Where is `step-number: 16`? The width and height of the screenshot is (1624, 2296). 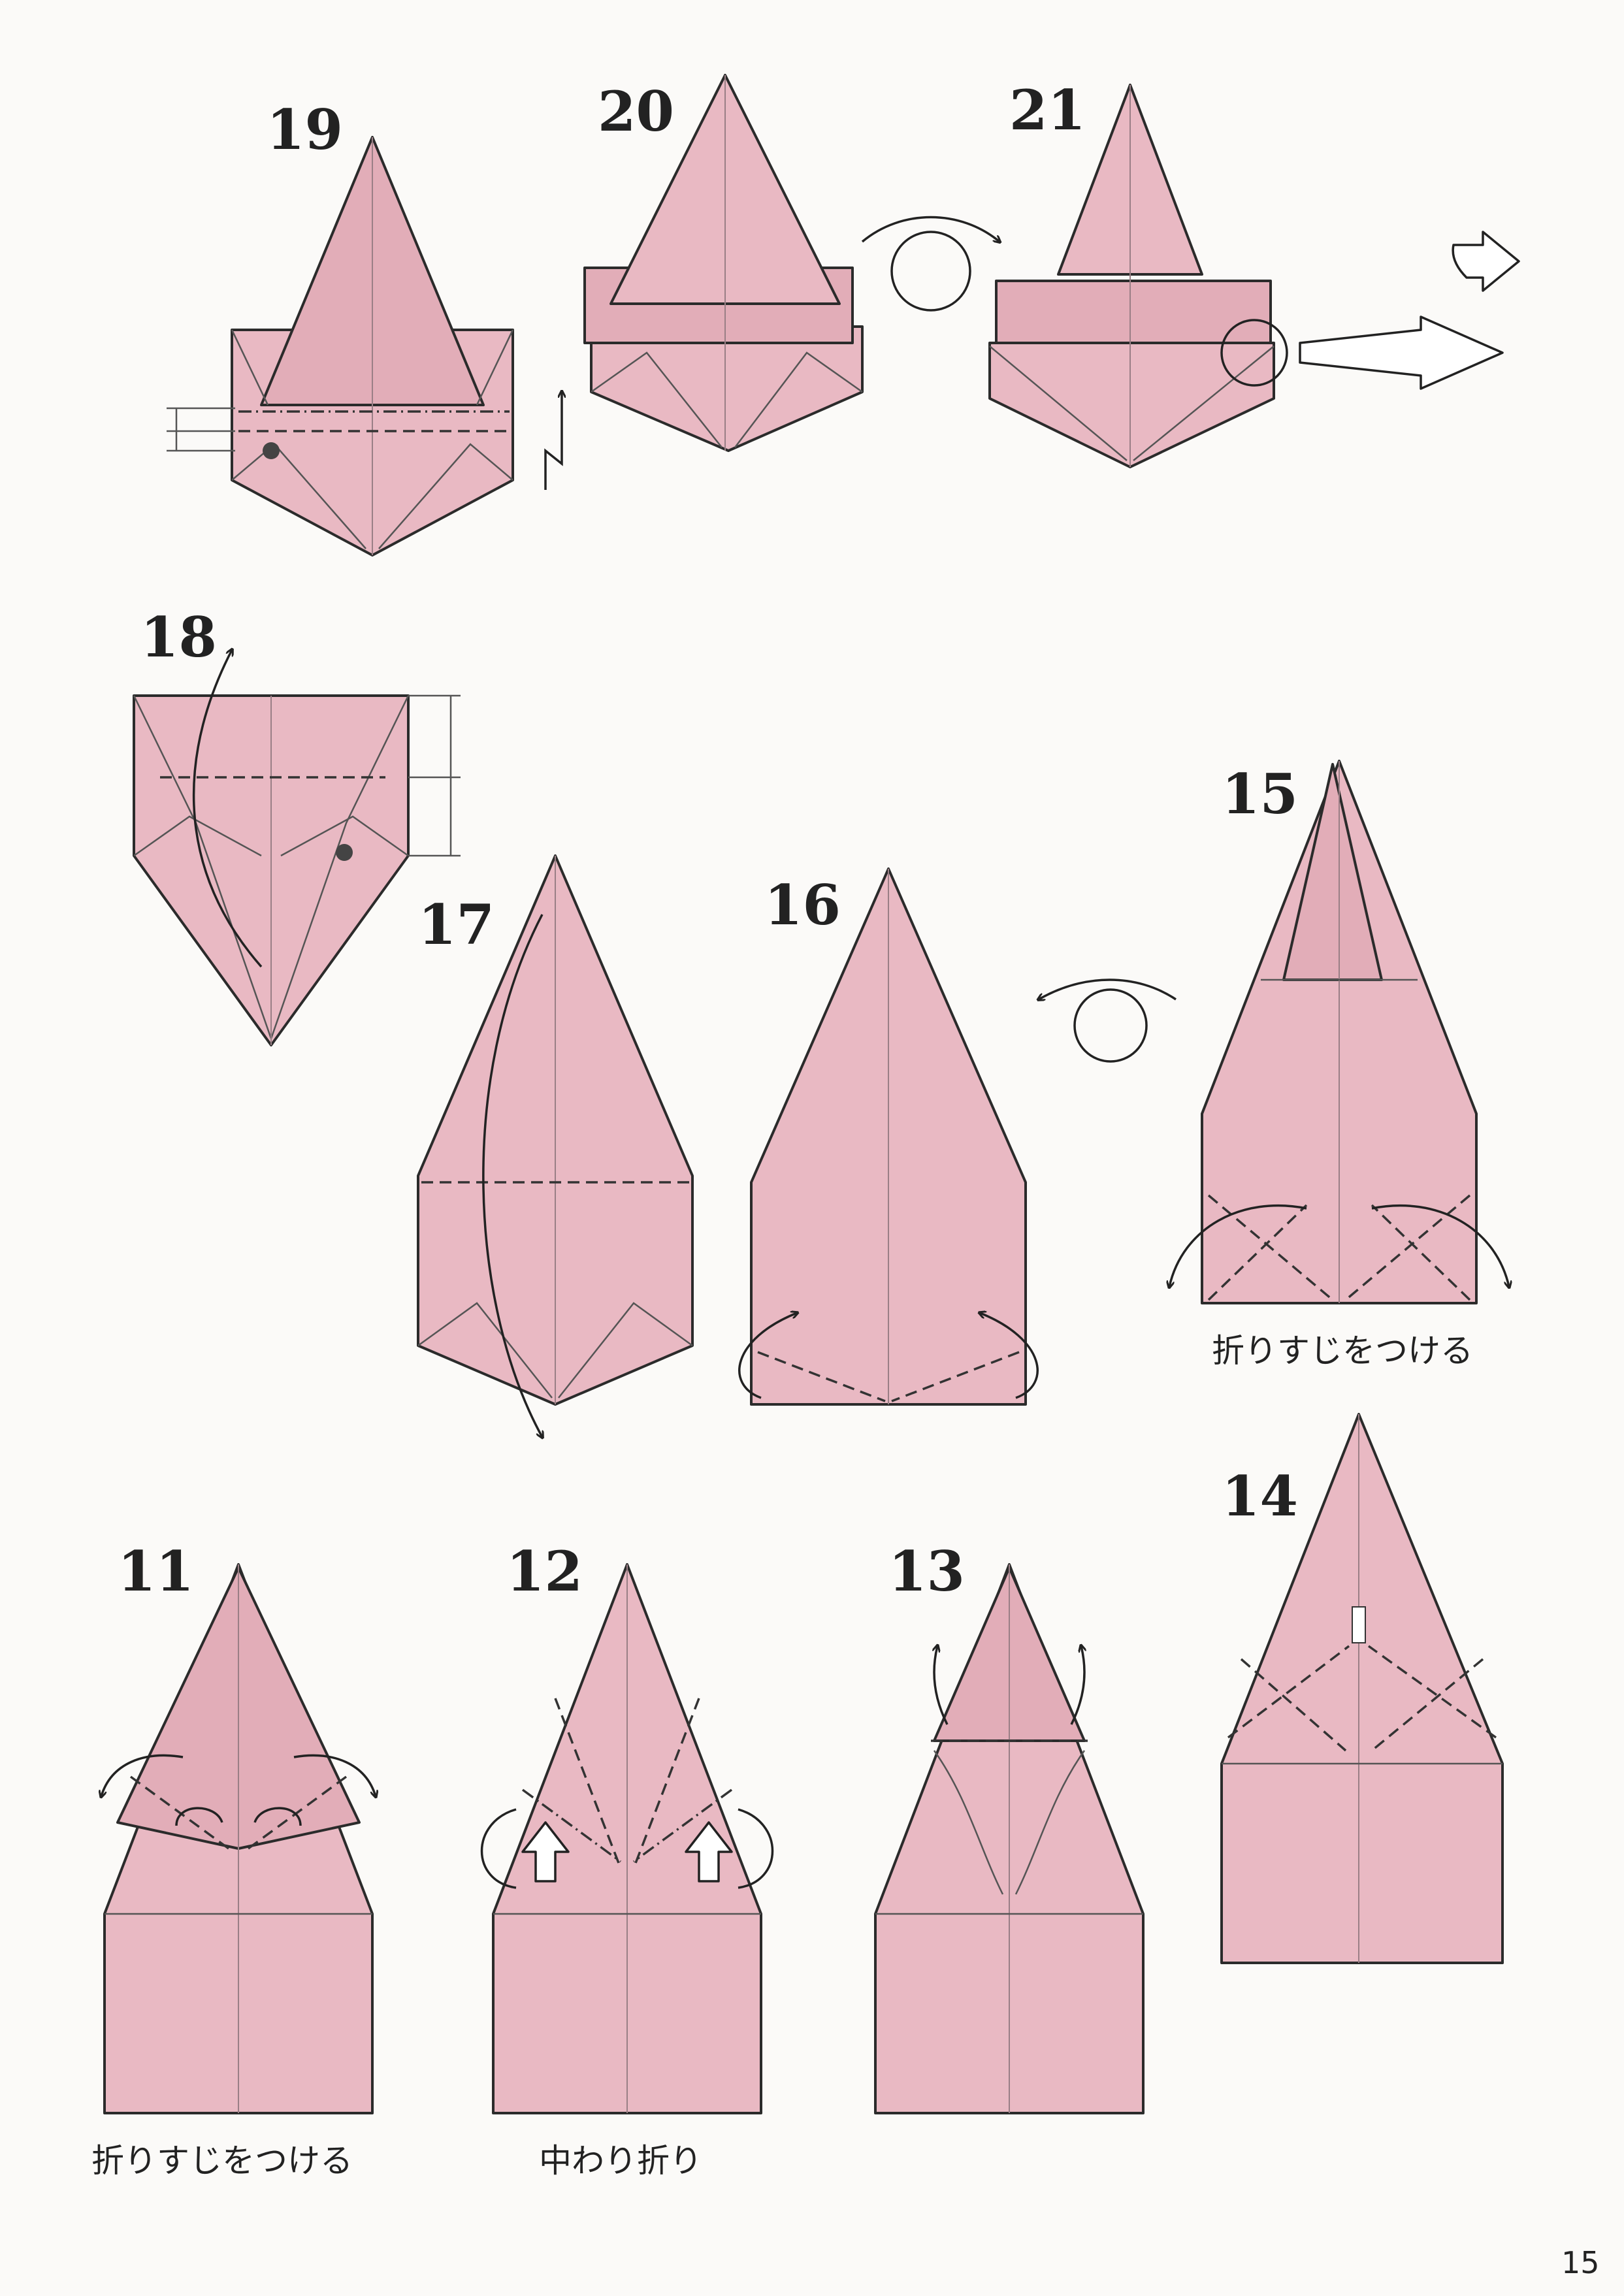 step-number: 16 is located at coordinates (802, 905).